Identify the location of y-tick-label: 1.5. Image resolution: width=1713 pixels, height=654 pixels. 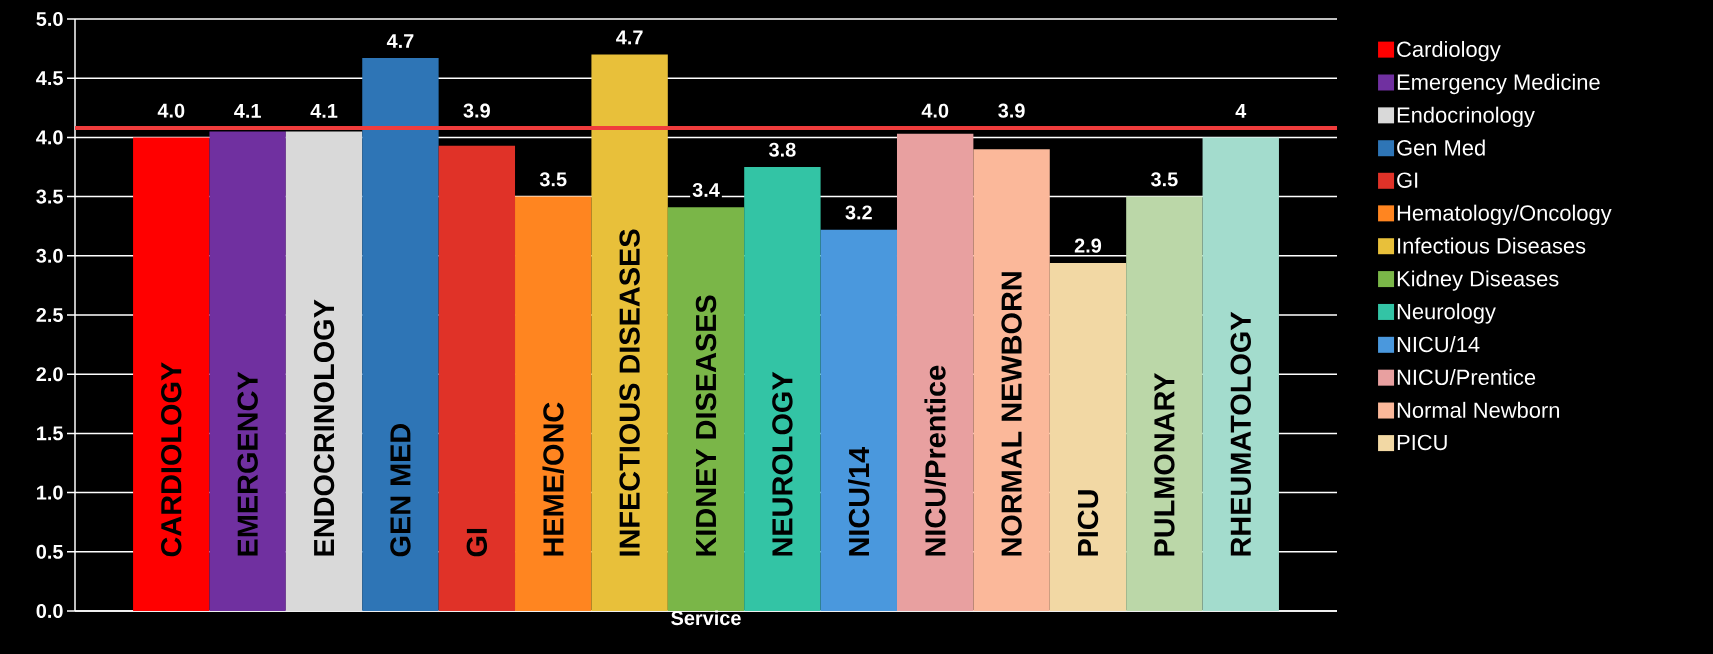
(50, 433).